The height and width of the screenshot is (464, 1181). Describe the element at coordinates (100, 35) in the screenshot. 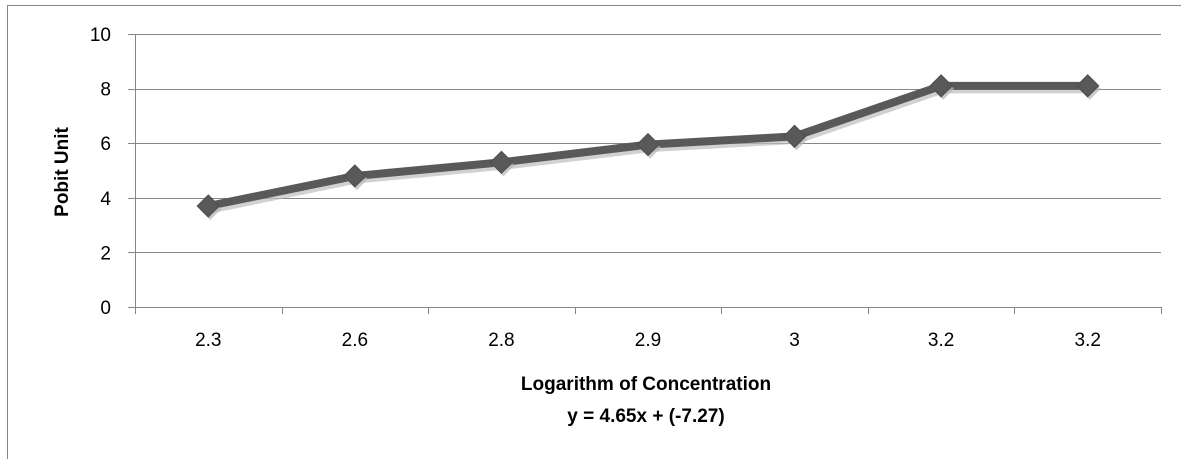

I see `y-tick-label: 10` at that location.